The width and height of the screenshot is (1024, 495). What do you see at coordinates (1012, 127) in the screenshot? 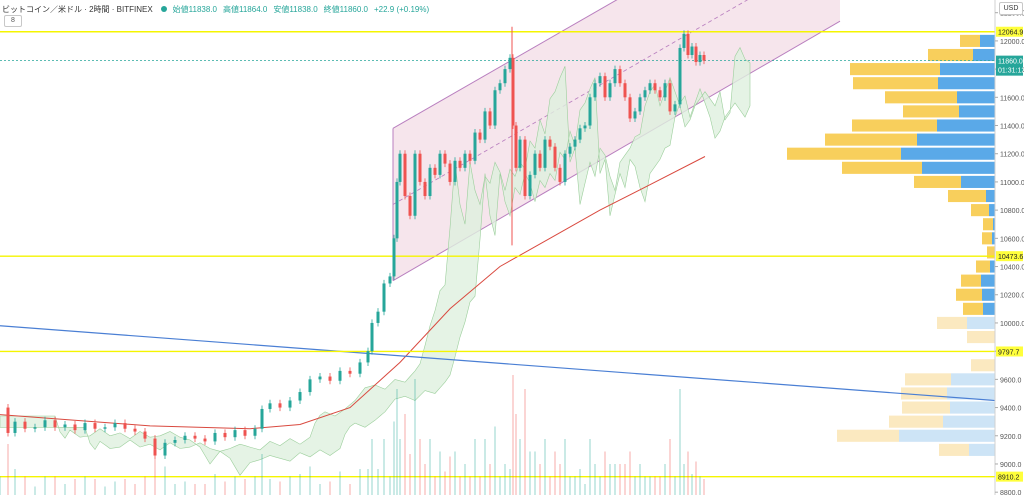
I see `y-axis-tick-label: 11400.0` at bounding box center [1012, 127].